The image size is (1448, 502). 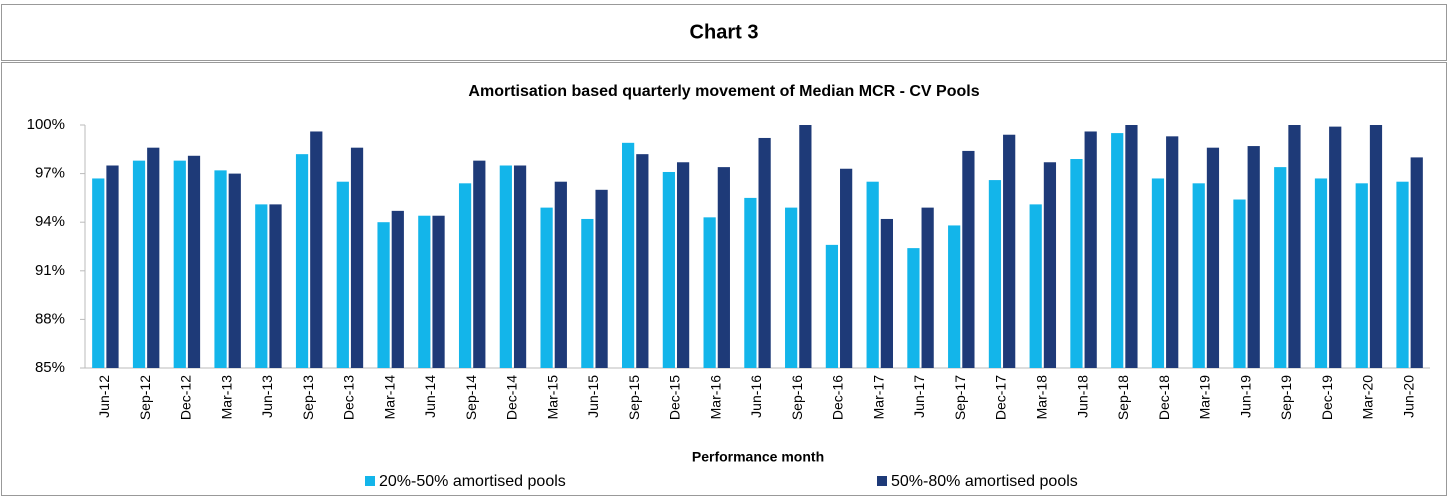 I want to click on y-tick-label: 94%, so click(x=50, y=221).